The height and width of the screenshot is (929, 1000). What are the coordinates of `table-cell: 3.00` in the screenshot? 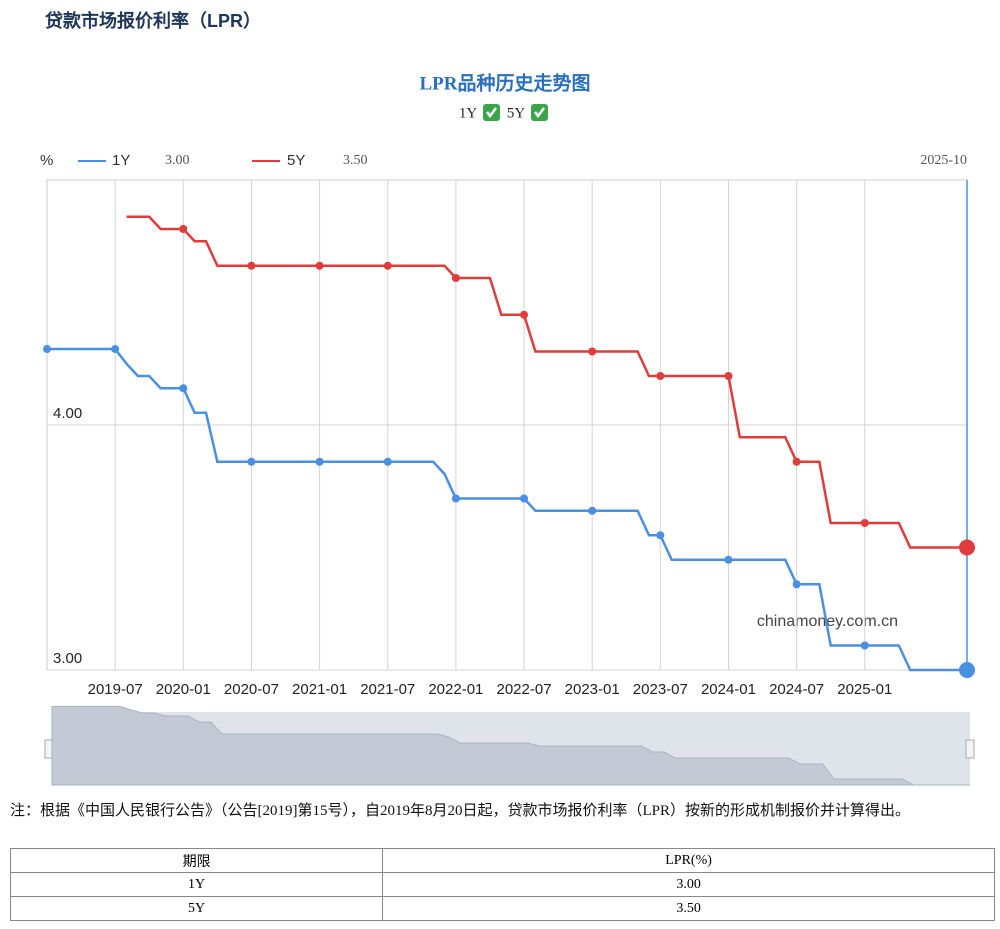 It's located at (688, 884).